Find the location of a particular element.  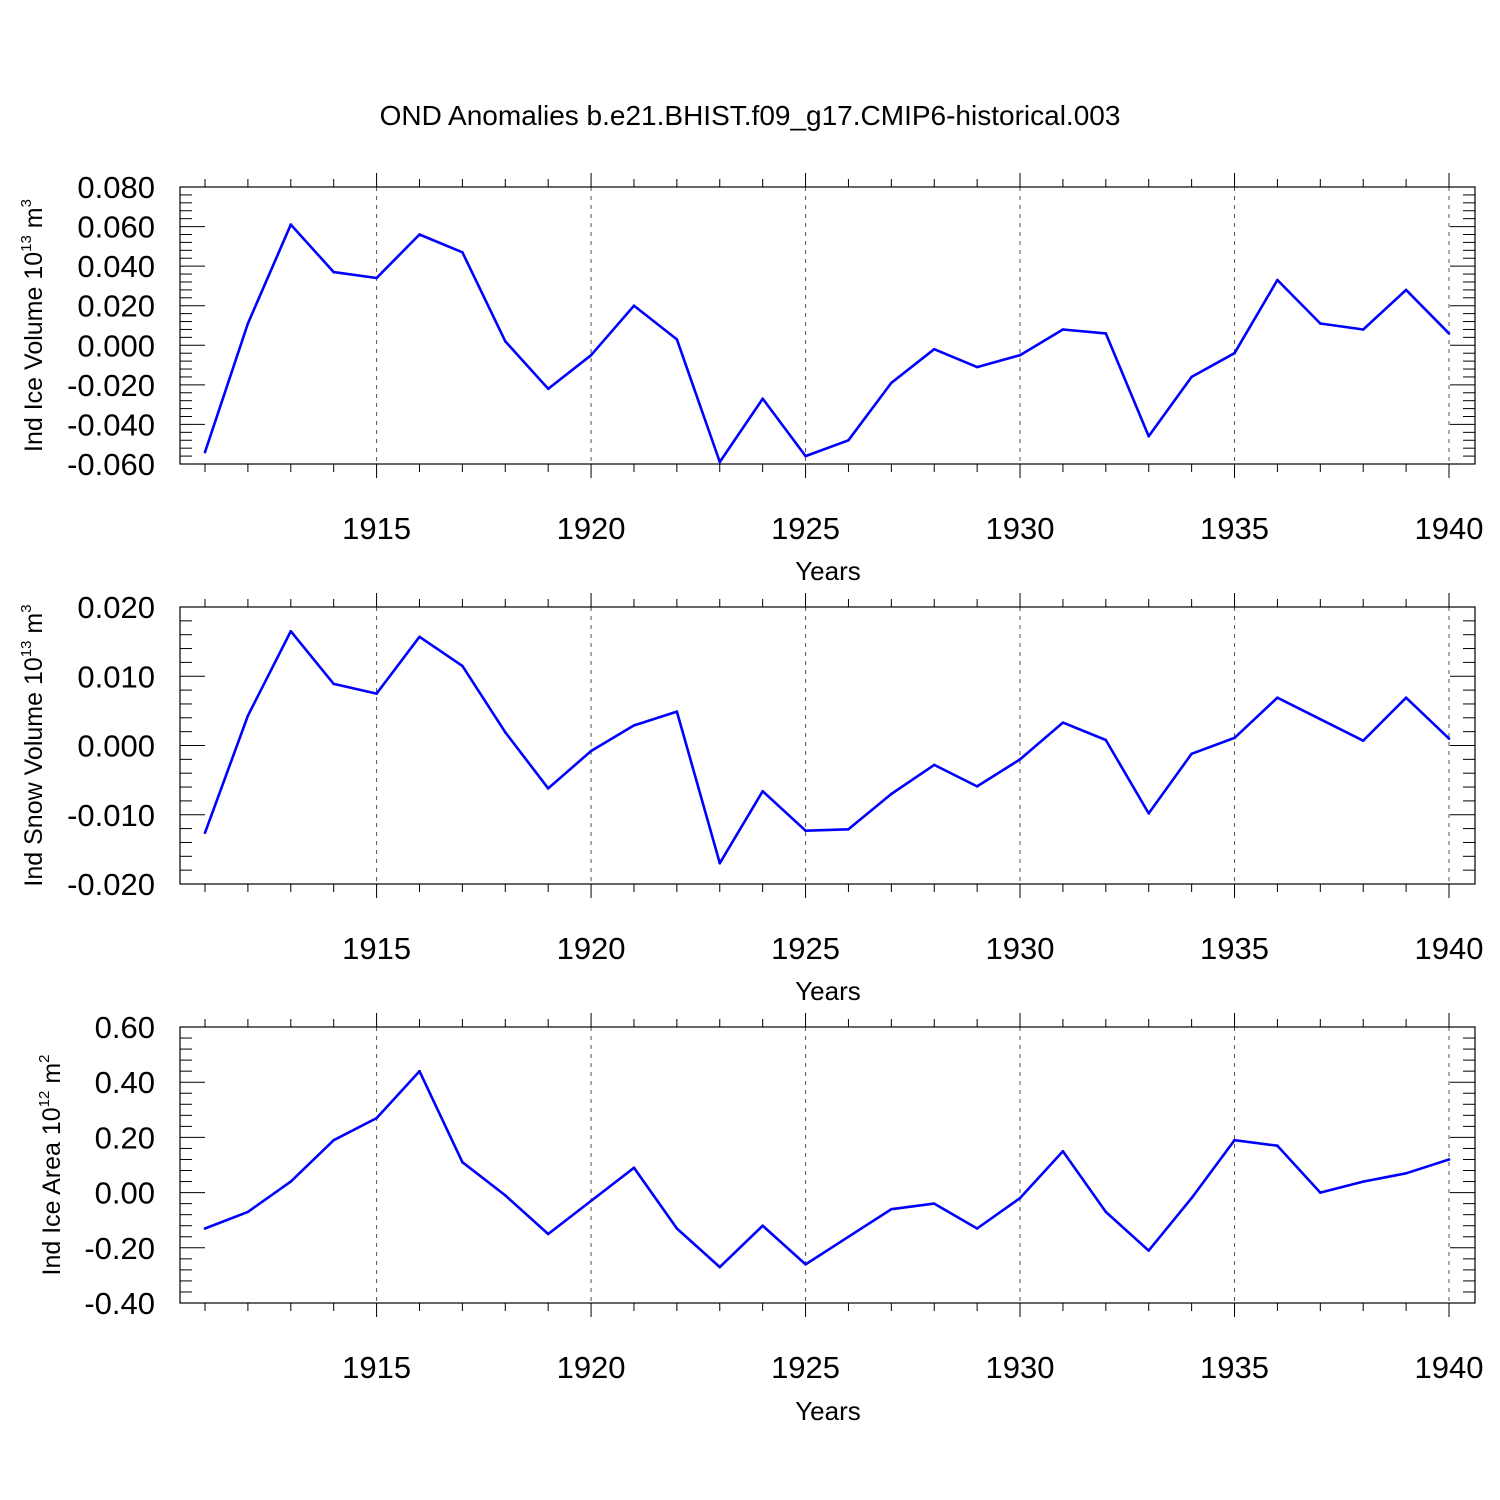

y-tick-label: 0.020 is located at coordinates (116, 607).